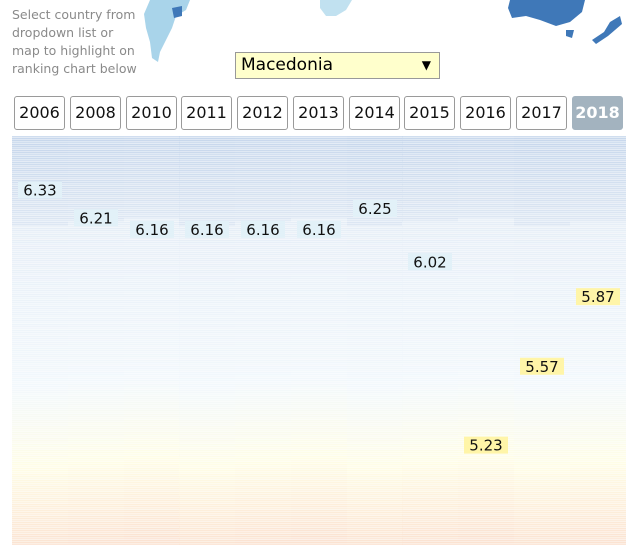  What do you see at coordinates (263, 340) in the screenshot?
I see `column-2012` at bounding box center [263, 340].